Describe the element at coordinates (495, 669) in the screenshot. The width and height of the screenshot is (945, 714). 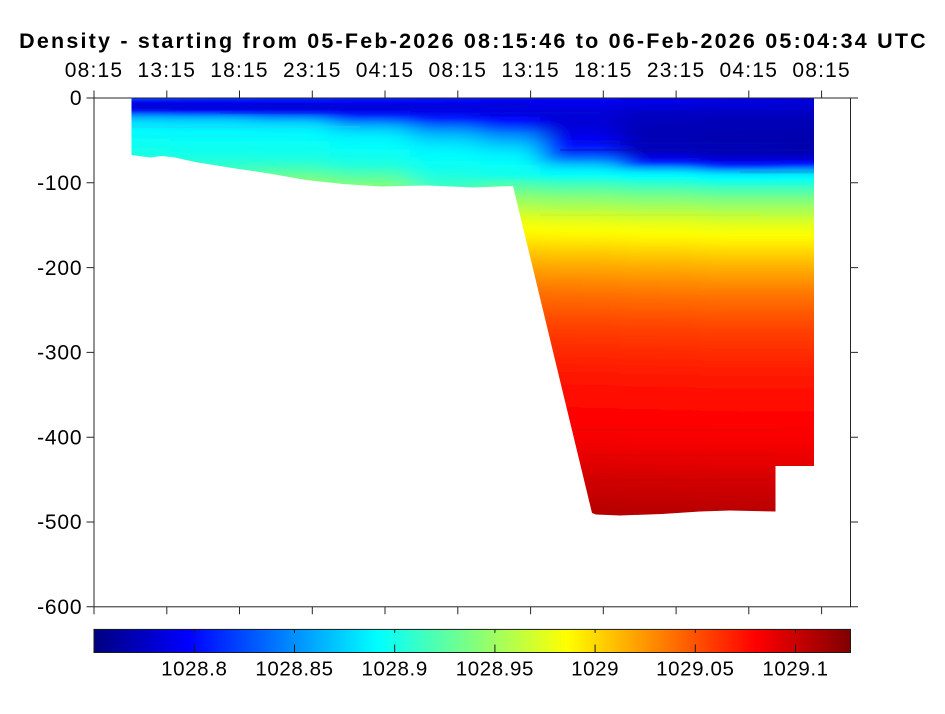
I see `svg-text: 1028.95` at that location.